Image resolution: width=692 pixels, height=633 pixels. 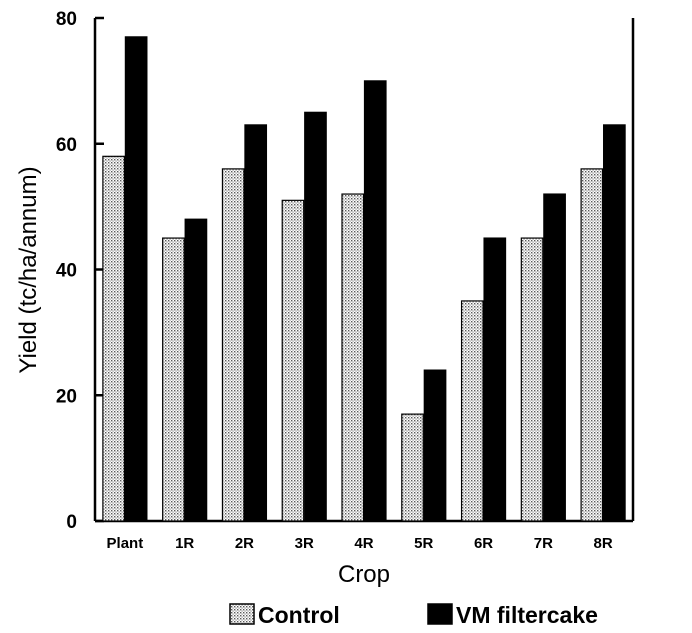 What do you see at coordinates (363, 543) in the screenshot?
I see `x-tick-label: 4R` at bounding box center [363, 543].